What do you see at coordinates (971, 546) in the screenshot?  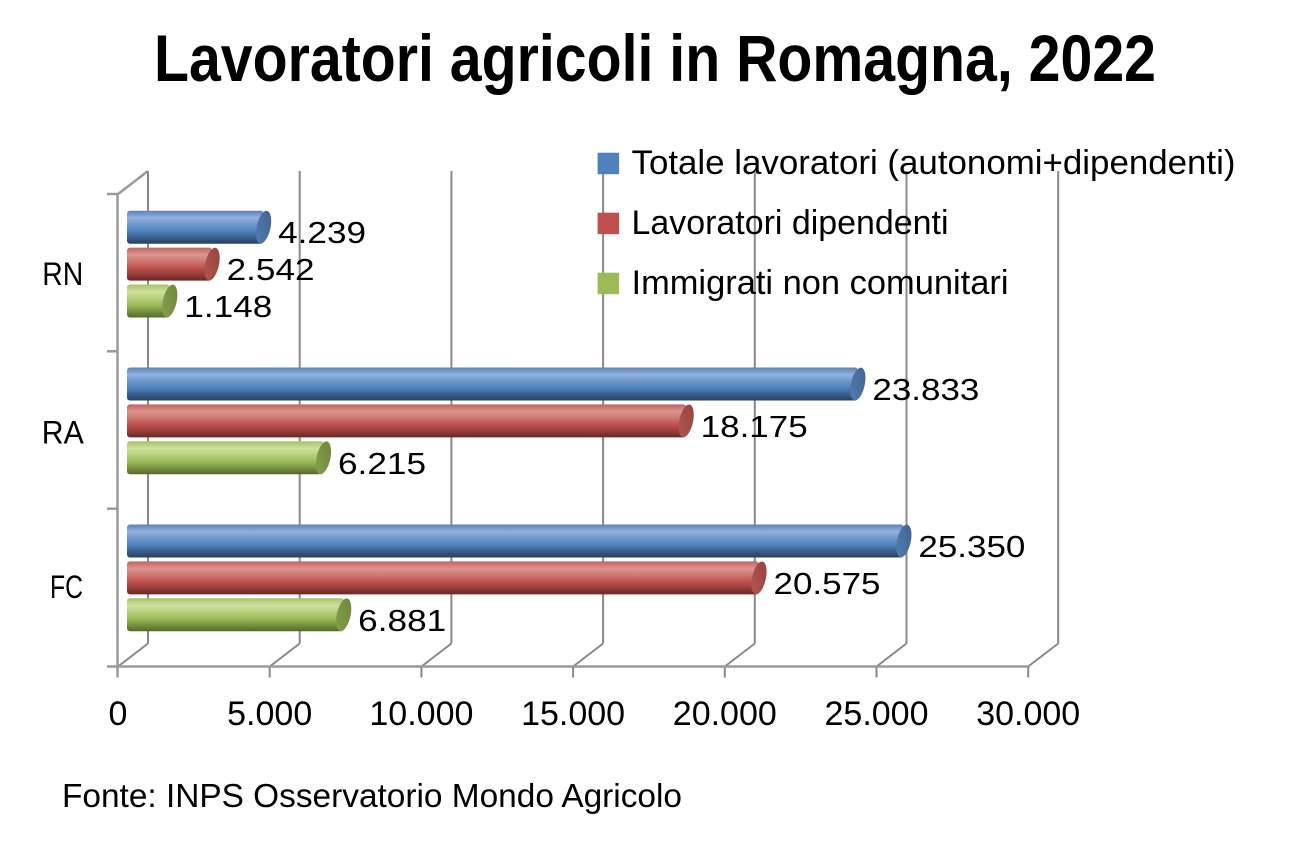 I see `svg-text: 25.350` at bounding box center [971, 546].